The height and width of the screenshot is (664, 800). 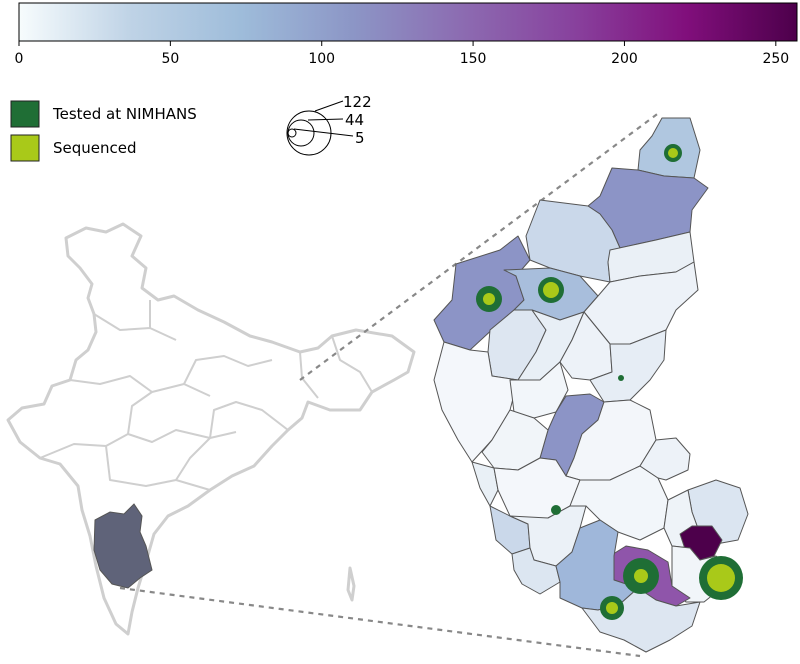 What do you see at coordinates (628, 366) in the screenshot?
I see `district-ballari` at bounding box center [628, 366].